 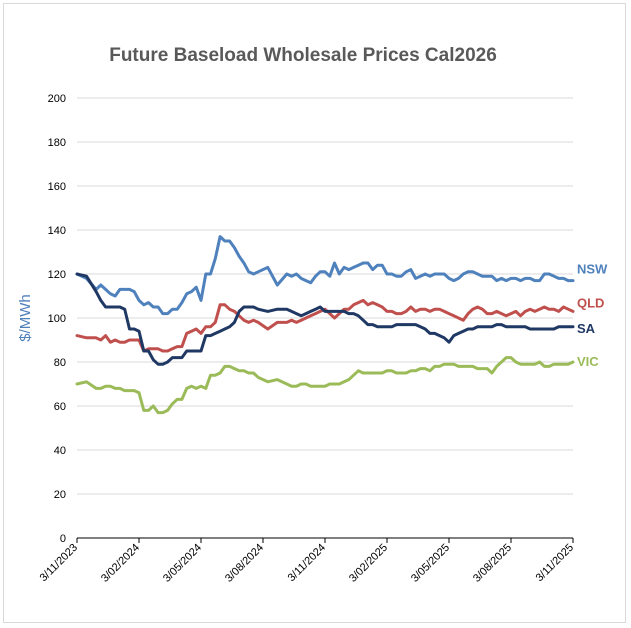 I want to click on y-tick-label: 60, so click(x=60, y=407).